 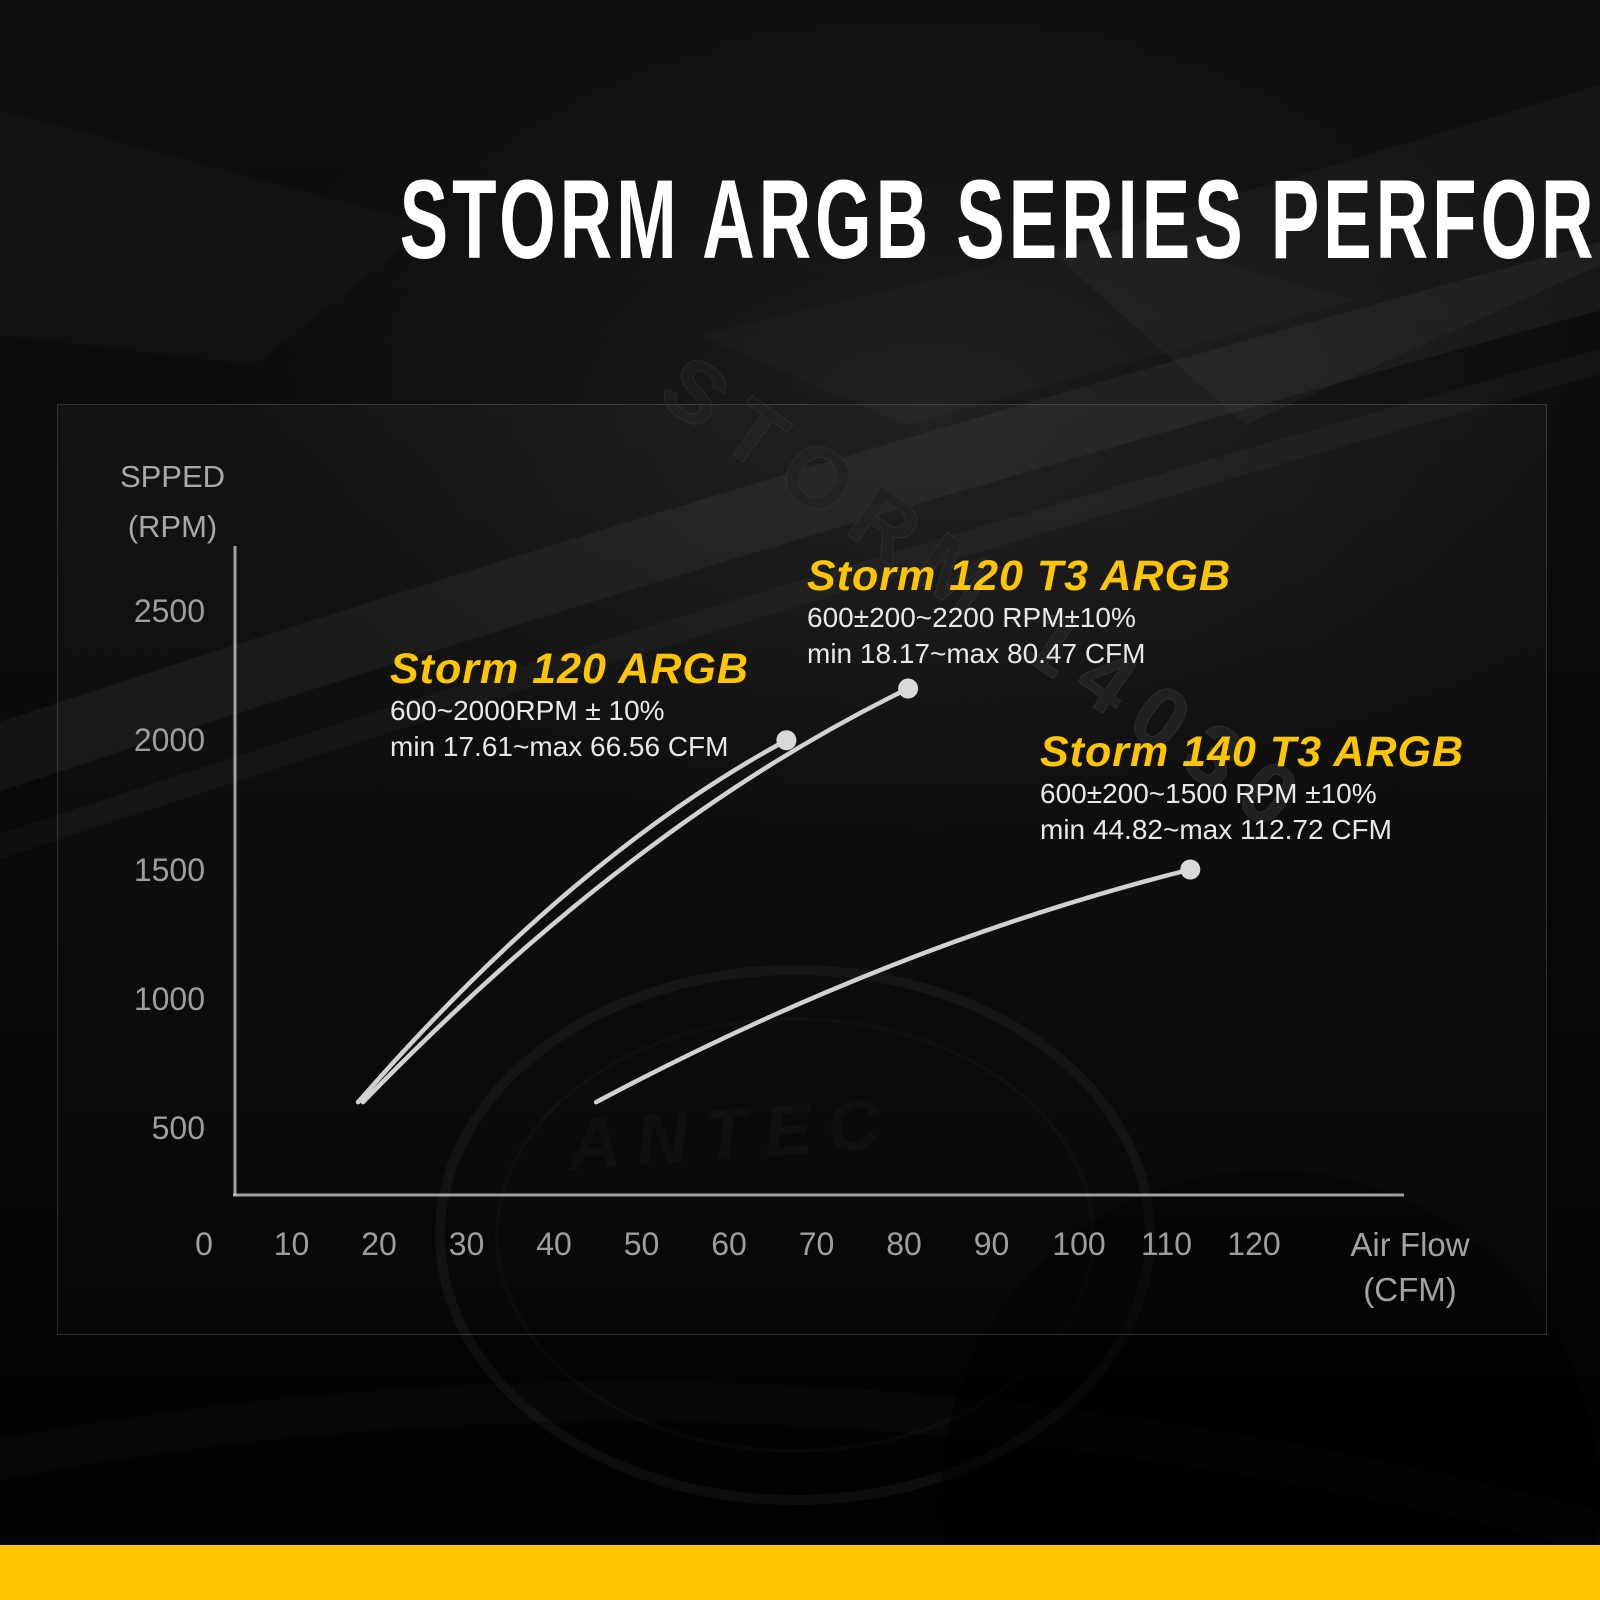 What do you see at coordinates (991, 1244) in the screenshot?
I see `x-tick-90: 90` at bounding box center [991, 1244].